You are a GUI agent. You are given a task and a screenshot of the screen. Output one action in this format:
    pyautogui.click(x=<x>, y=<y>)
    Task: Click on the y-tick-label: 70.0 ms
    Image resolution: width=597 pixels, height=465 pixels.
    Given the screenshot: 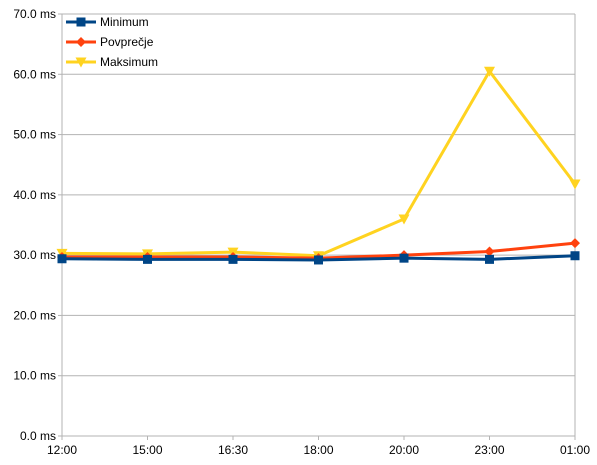 What is the action you would take?
    pyautogui.click(x=34, y=14)
    